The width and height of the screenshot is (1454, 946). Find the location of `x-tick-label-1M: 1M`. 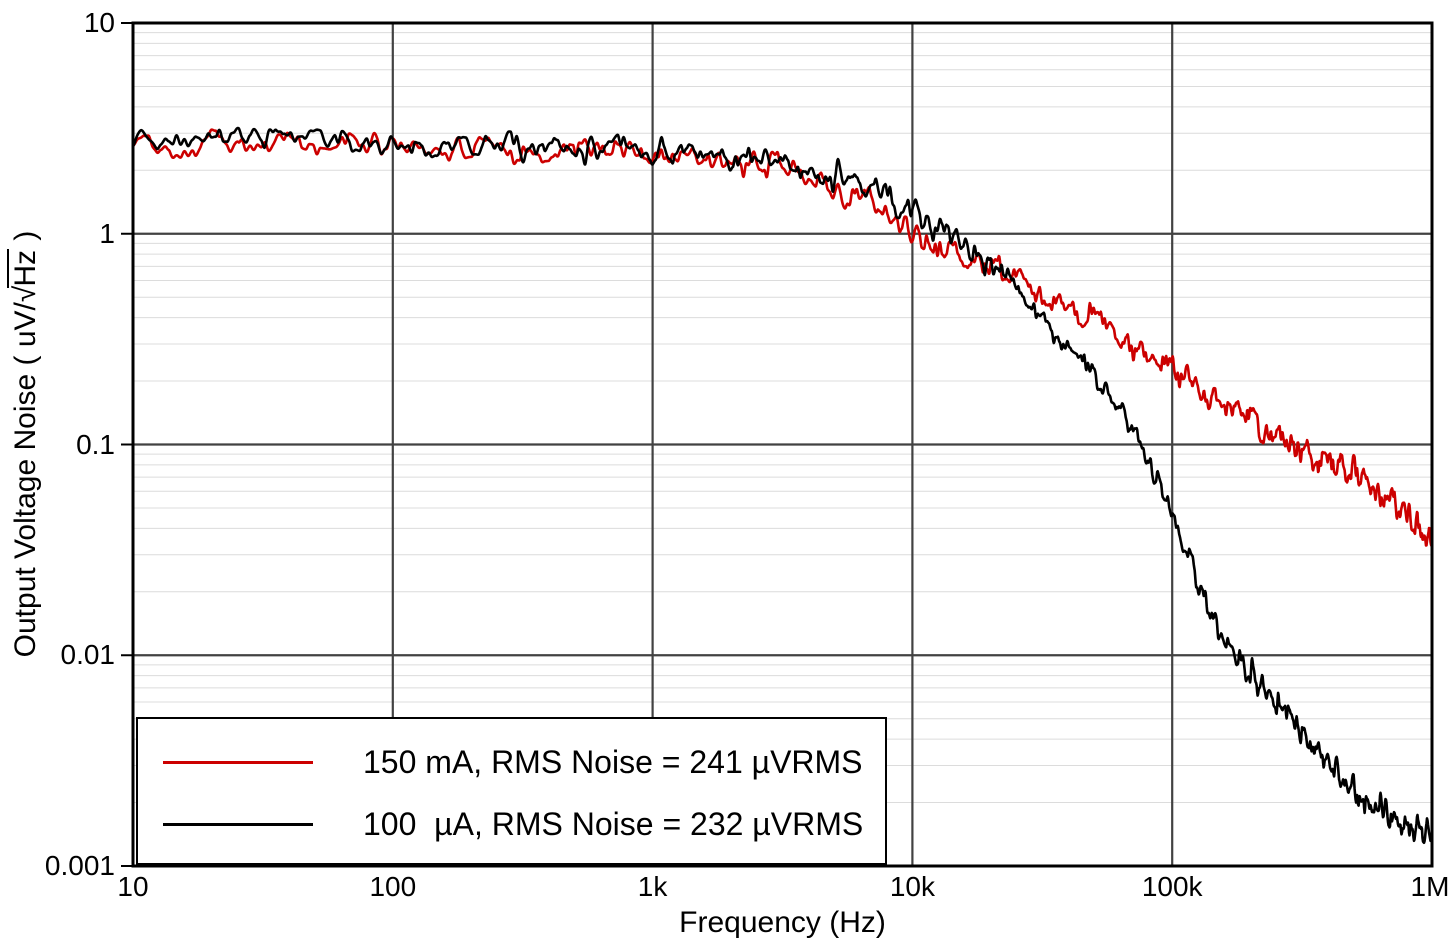

x-tick-label-1M: 1M is located at coordinates (1430, 886).